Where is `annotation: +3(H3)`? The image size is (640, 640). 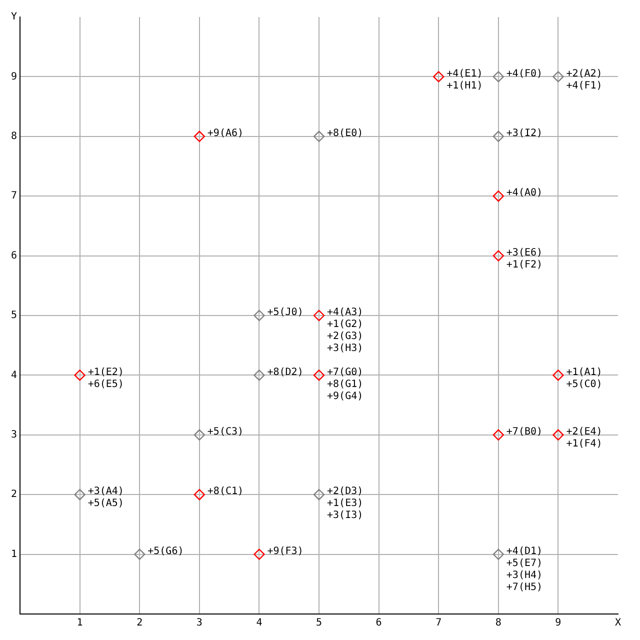 annotation: +3(H3) is located at coordinates (345, 348).